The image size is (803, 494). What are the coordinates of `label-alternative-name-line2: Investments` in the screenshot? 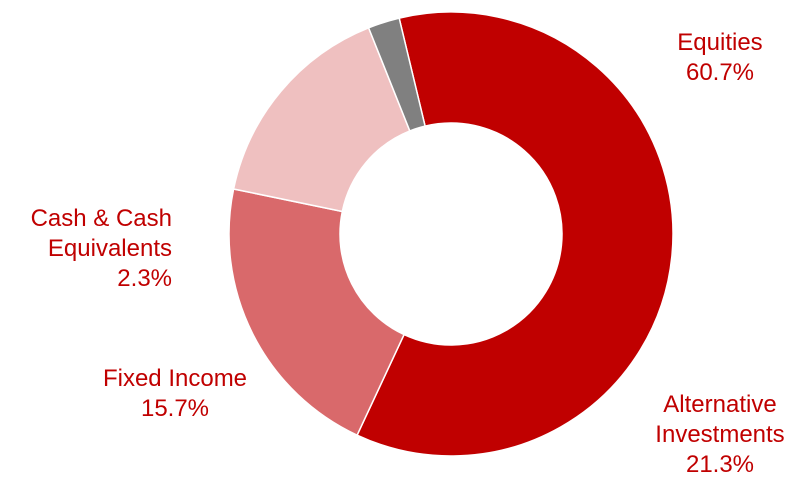 It's located at (720, 434).